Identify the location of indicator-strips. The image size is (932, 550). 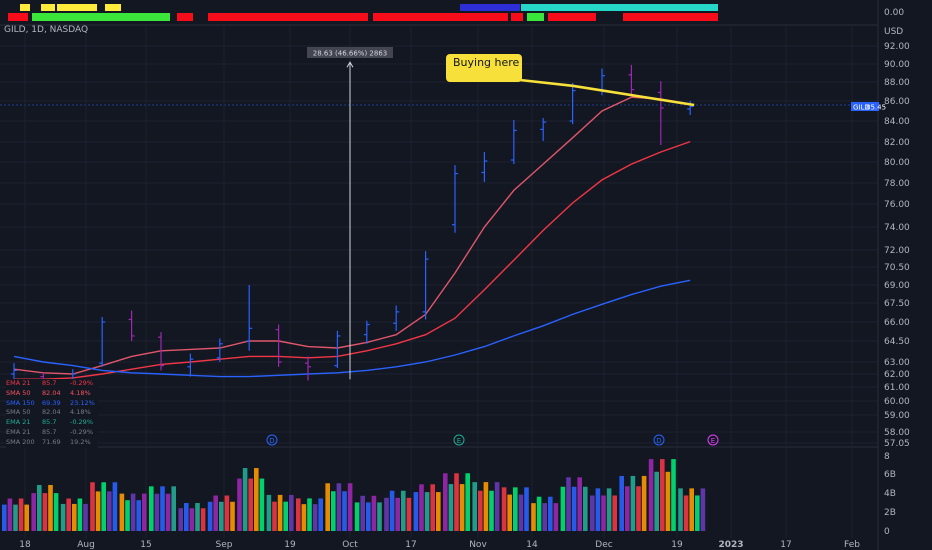
(359, 12).